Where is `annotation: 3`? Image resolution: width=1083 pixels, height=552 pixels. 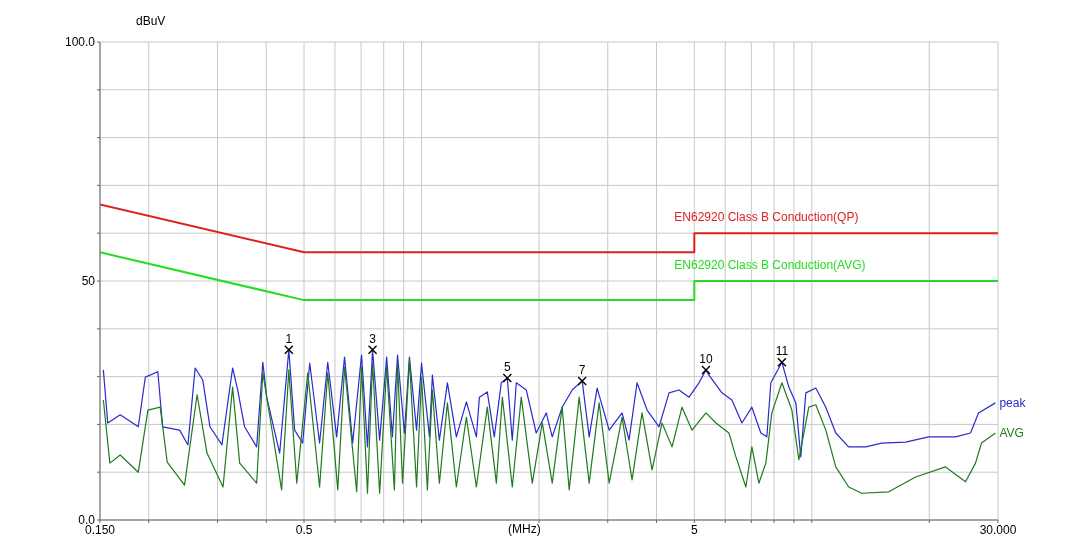 annotation: 3 is located at coordinates (373, 338).